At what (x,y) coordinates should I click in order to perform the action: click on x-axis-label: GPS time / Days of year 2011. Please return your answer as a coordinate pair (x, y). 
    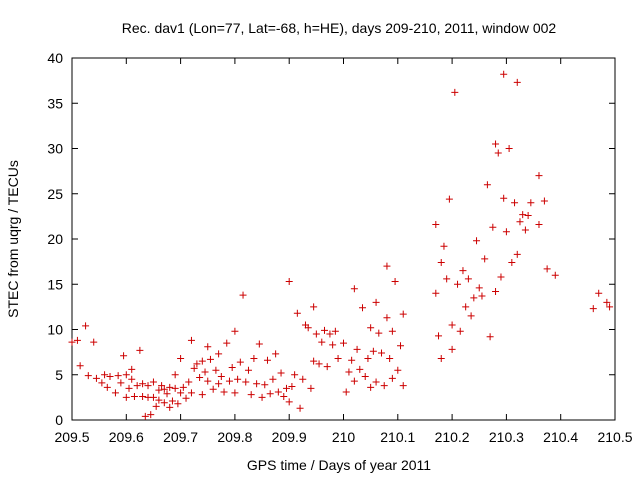
    Looking at the image, I should click on (339, 465).